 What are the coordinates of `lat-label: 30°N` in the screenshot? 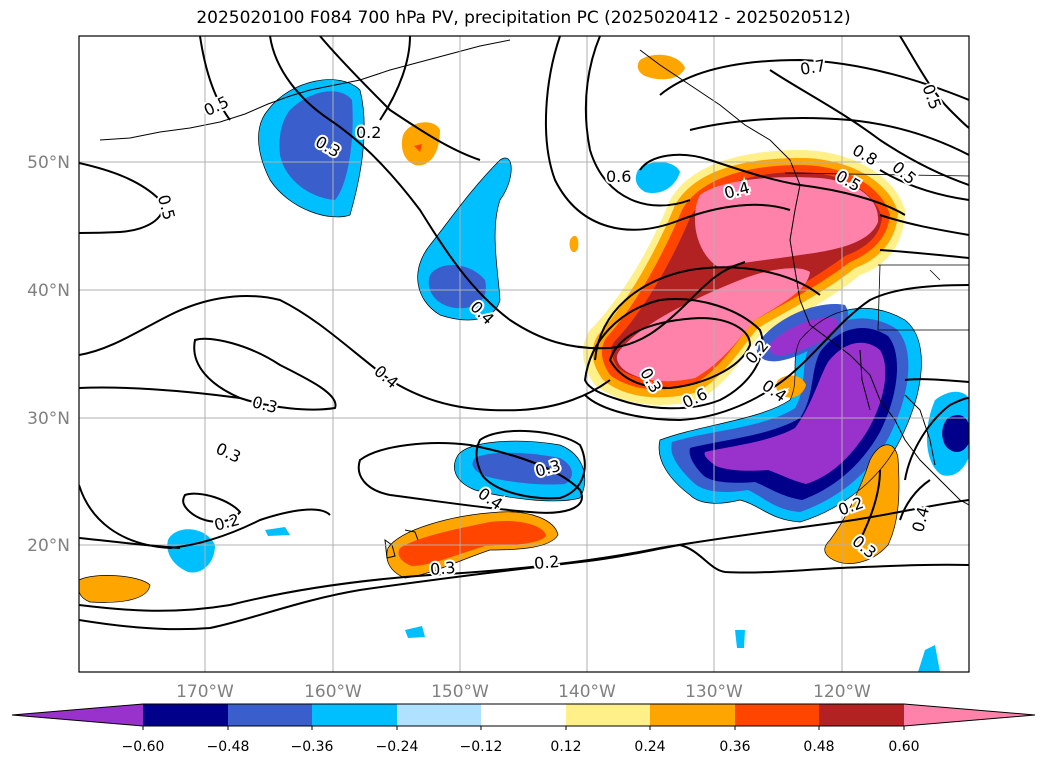 It's located at (48, 419).